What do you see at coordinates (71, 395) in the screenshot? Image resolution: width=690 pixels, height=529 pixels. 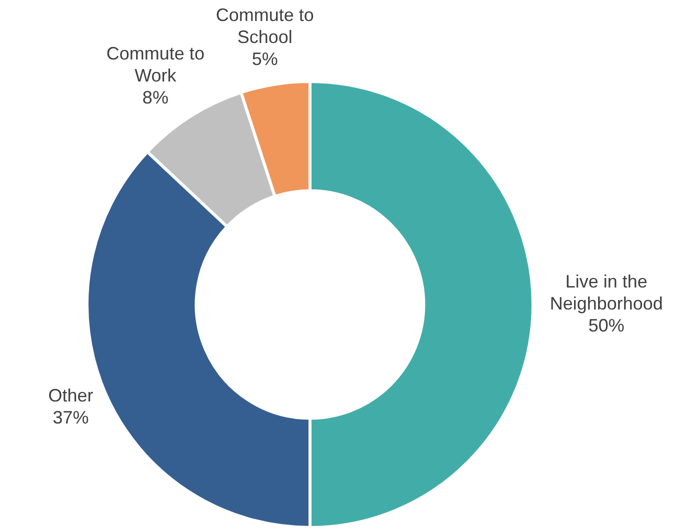 I see `slice-label: Other` at bounding box center [71, 395].